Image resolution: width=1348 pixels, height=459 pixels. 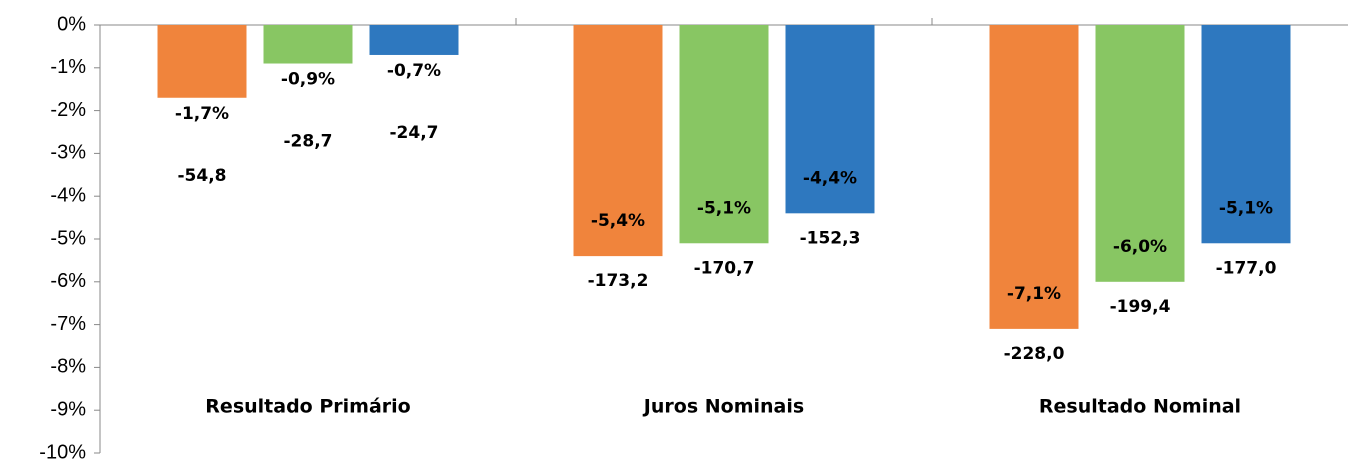 What do you see at coordinates (1140, 407) in the screenshot?
I see `x-tick-label: Resultado Nominal` at bounding box center [1140, 407].